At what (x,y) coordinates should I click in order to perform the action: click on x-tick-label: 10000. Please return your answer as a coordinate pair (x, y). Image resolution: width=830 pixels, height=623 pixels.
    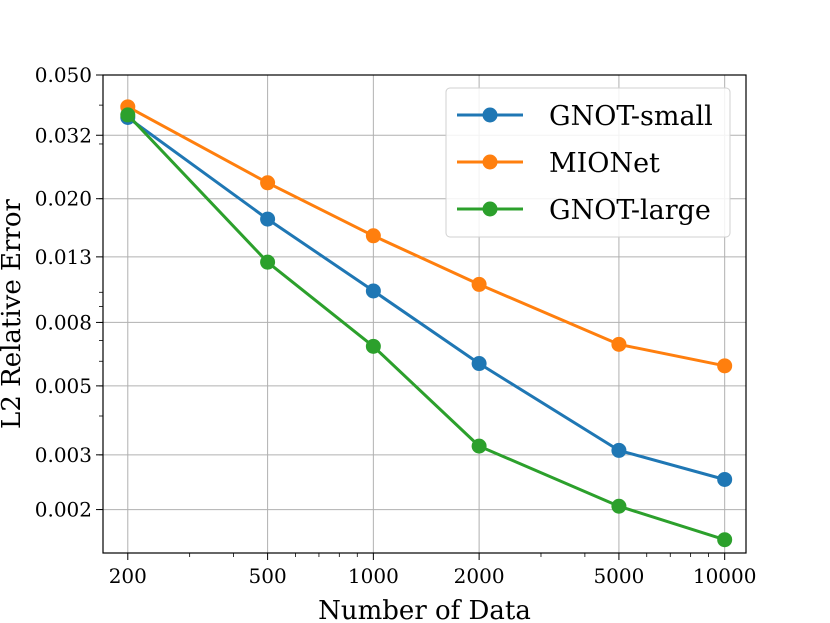
    Looking at the image, I should click on (725, 576).